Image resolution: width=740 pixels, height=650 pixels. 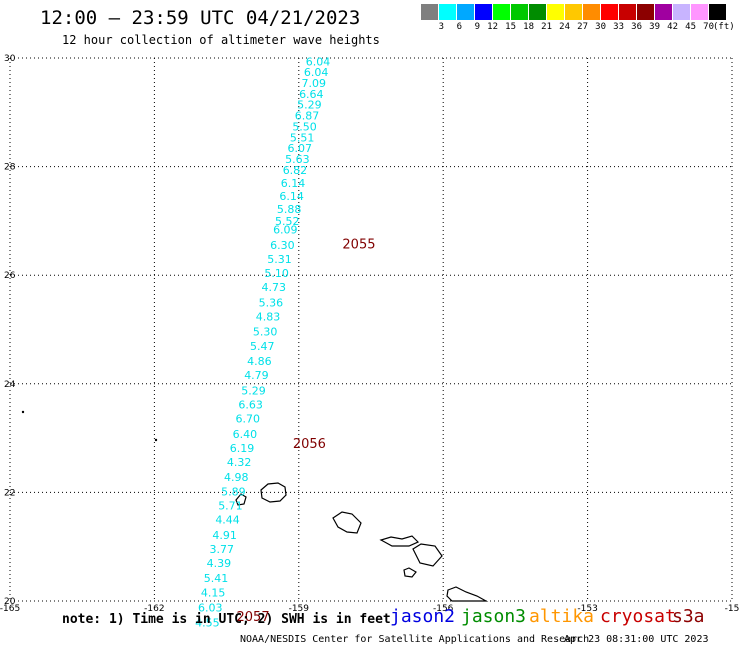 What do you see at coordinates (600, 27) in the screenshot?
I see `legend-label: 30` at bounding box center [600, 27].